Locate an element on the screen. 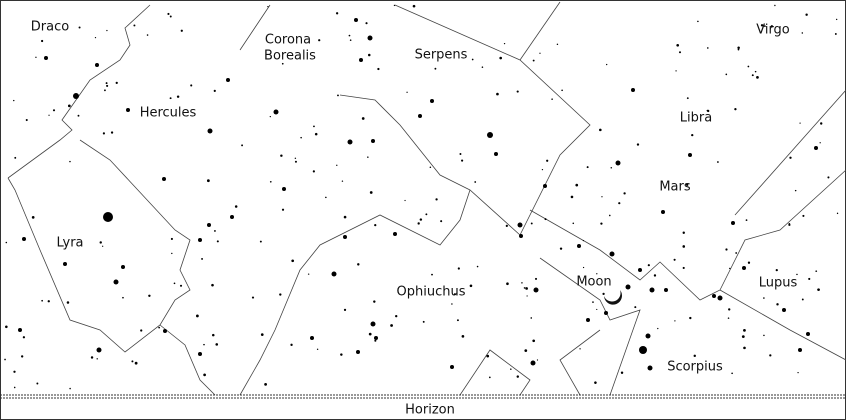  constellation-label: Libra is located at coordinates (696, 118).